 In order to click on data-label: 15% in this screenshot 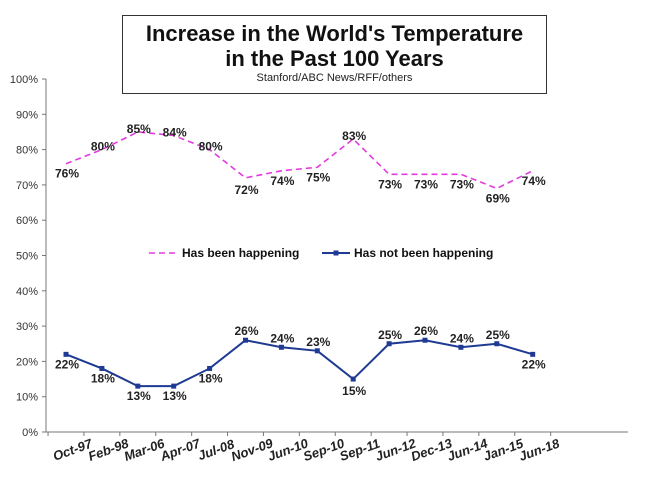, I will do `click(354, 391)`.